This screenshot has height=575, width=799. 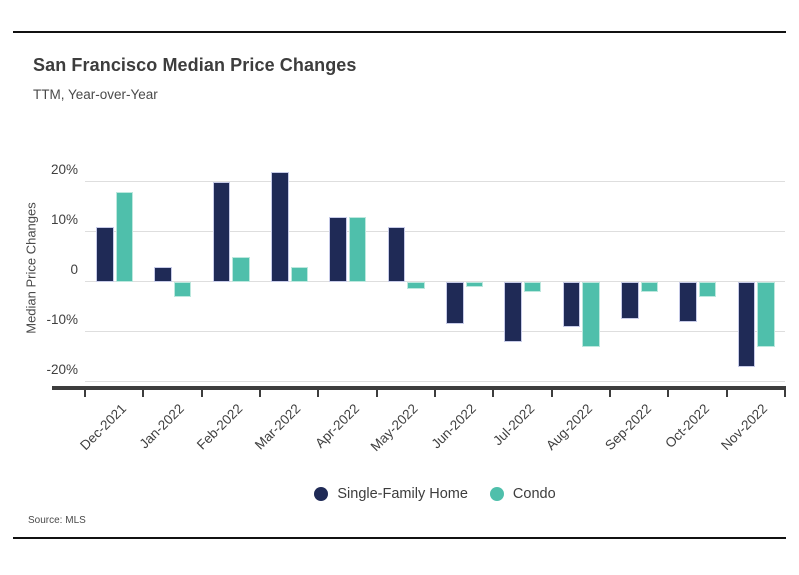 What do you see at coordinates (241, 269) in the screenshot?
I see `bar-condo-feb-2022` at bounding box center [241, 269].